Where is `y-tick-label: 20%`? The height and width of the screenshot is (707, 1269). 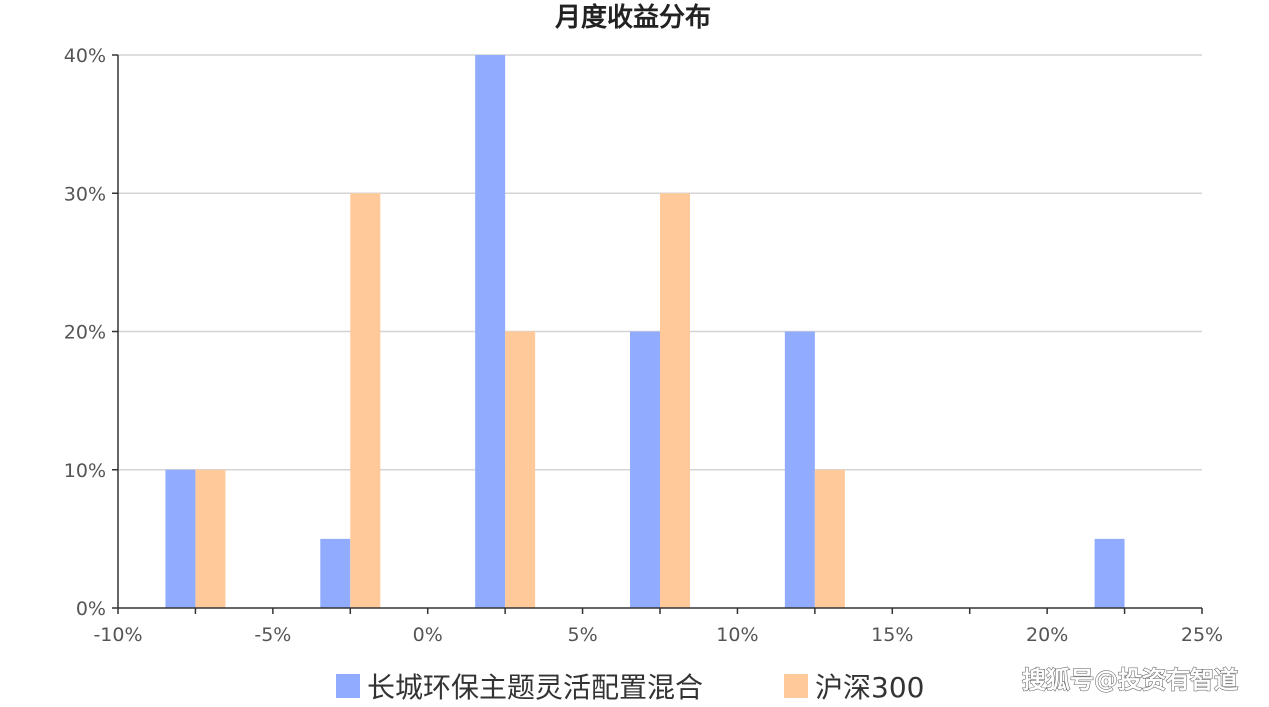 y-tick-label: 20% is located at coordinates (85, 333).